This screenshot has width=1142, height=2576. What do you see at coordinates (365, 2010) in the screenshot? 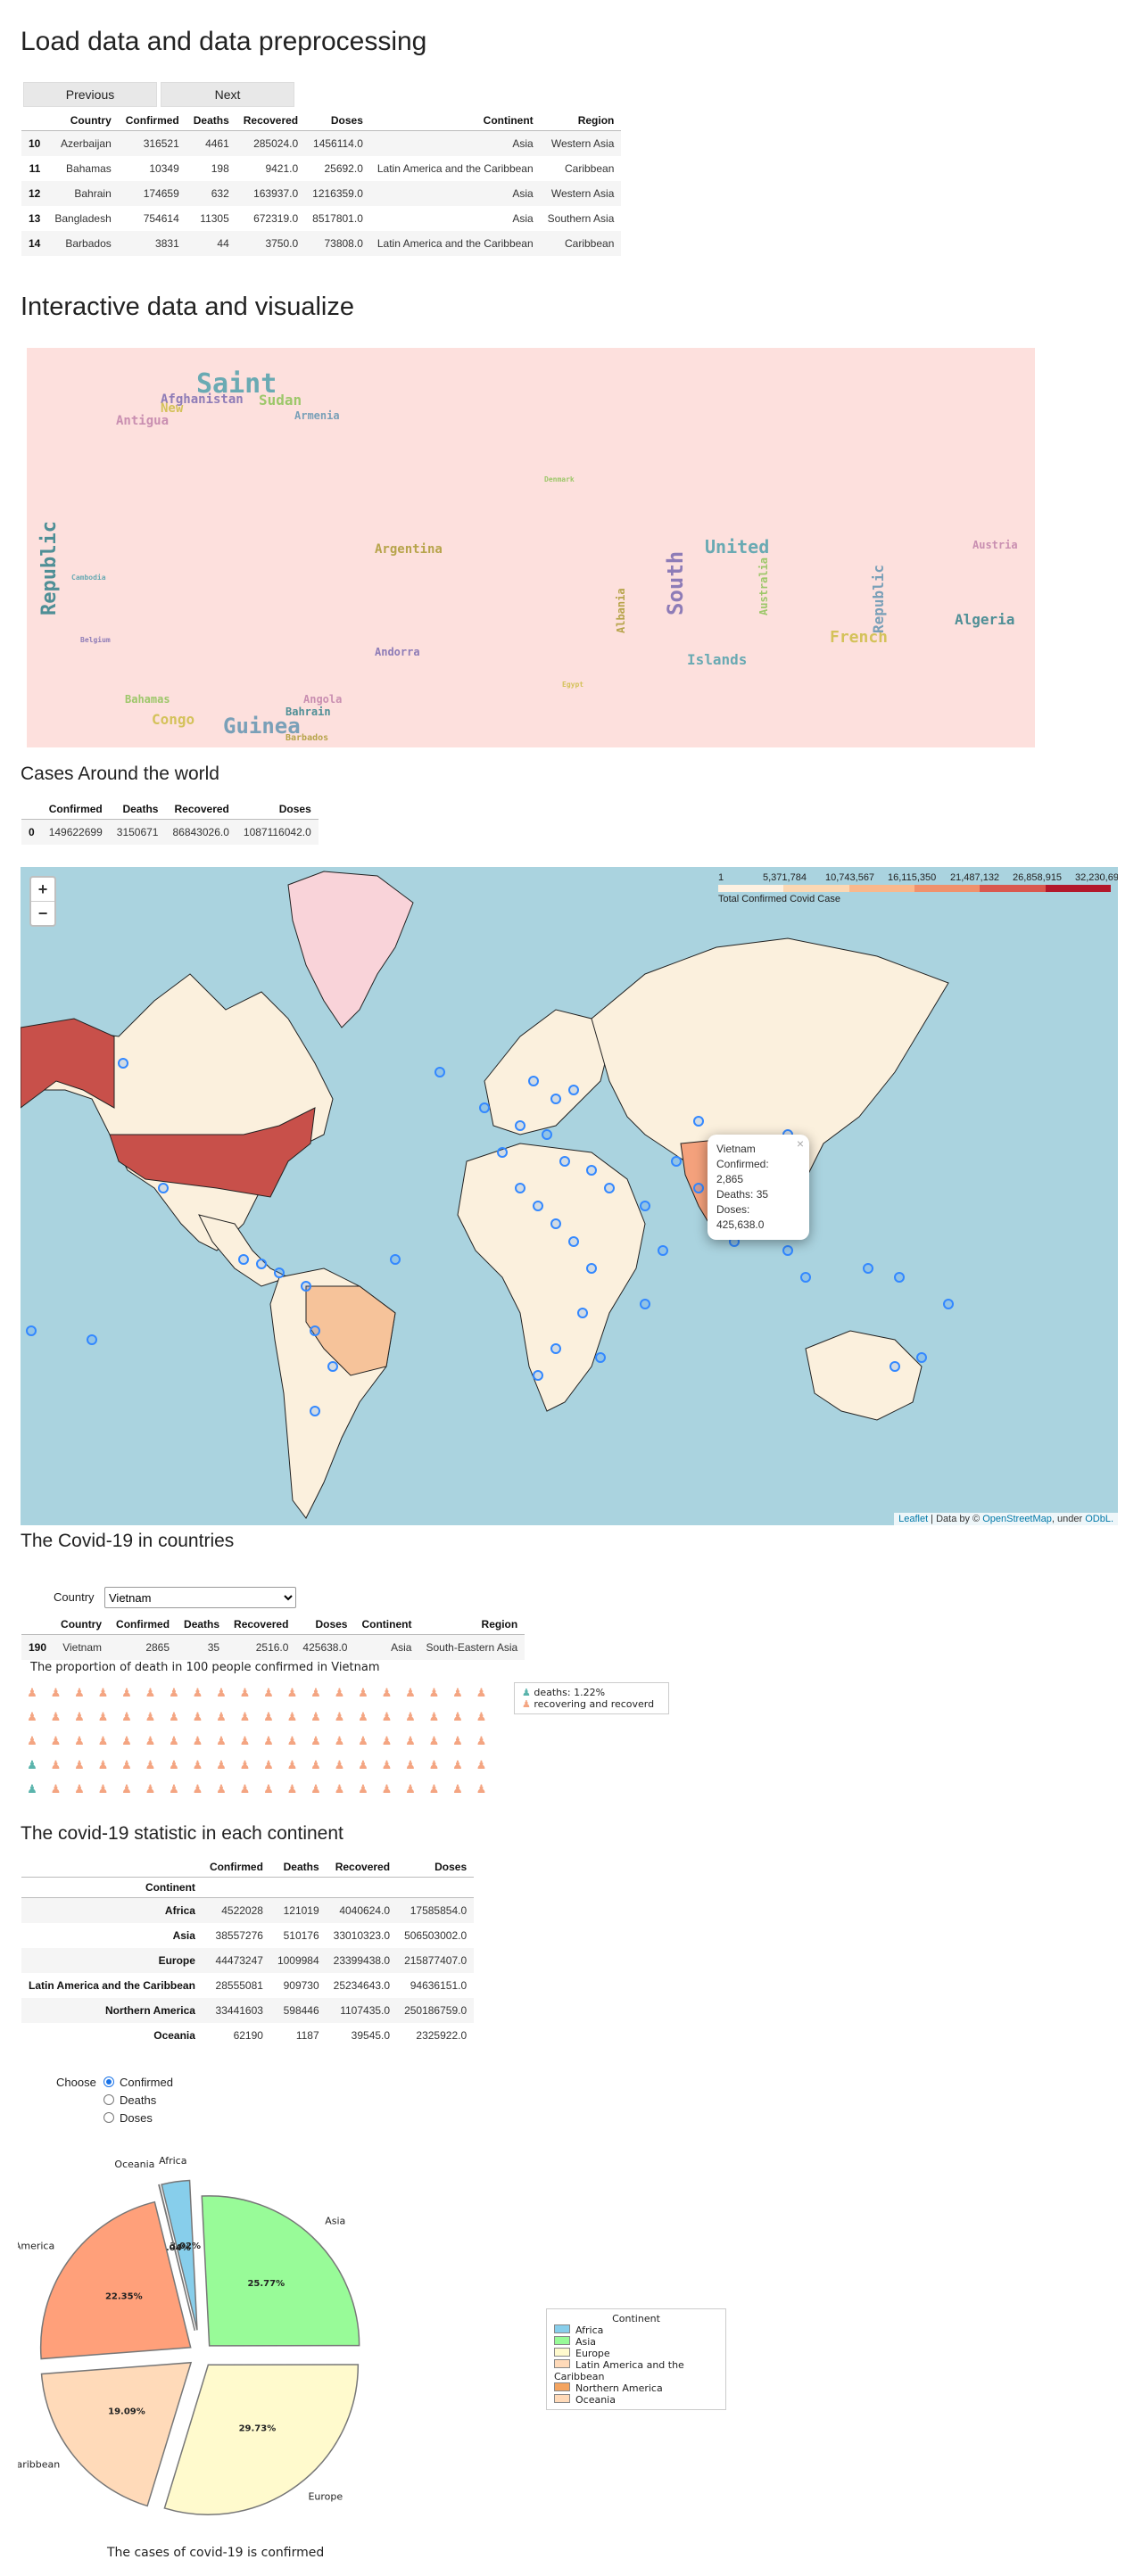
I see `table-cell: 1107435.0` at bounding box center [365, 2010].